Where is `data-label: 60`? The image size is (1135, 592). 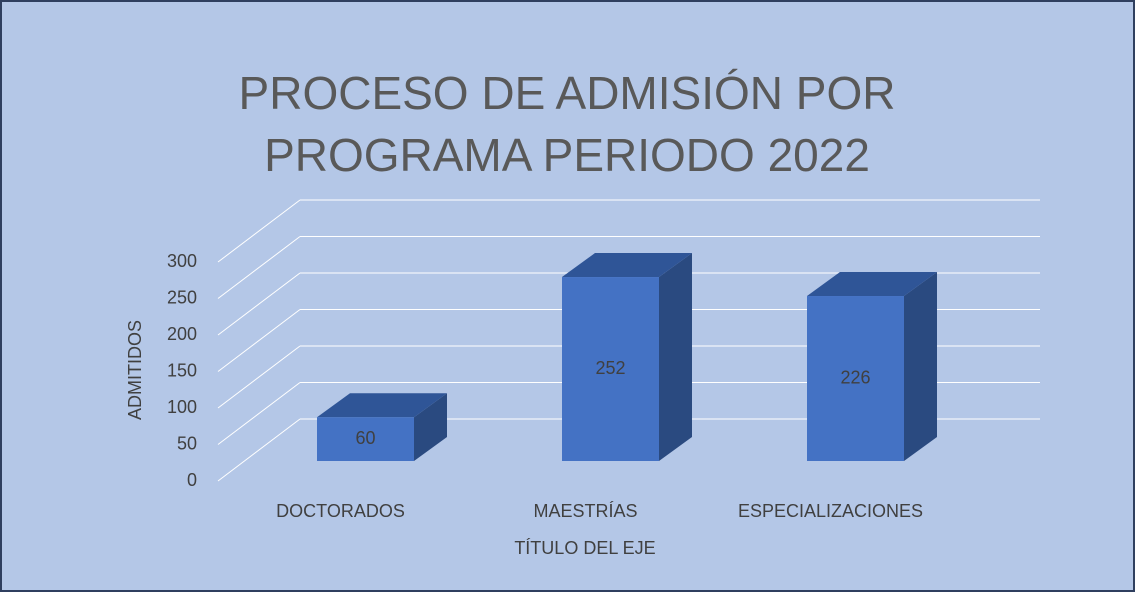
data-label: 60 is located at coordinates (365, 438).